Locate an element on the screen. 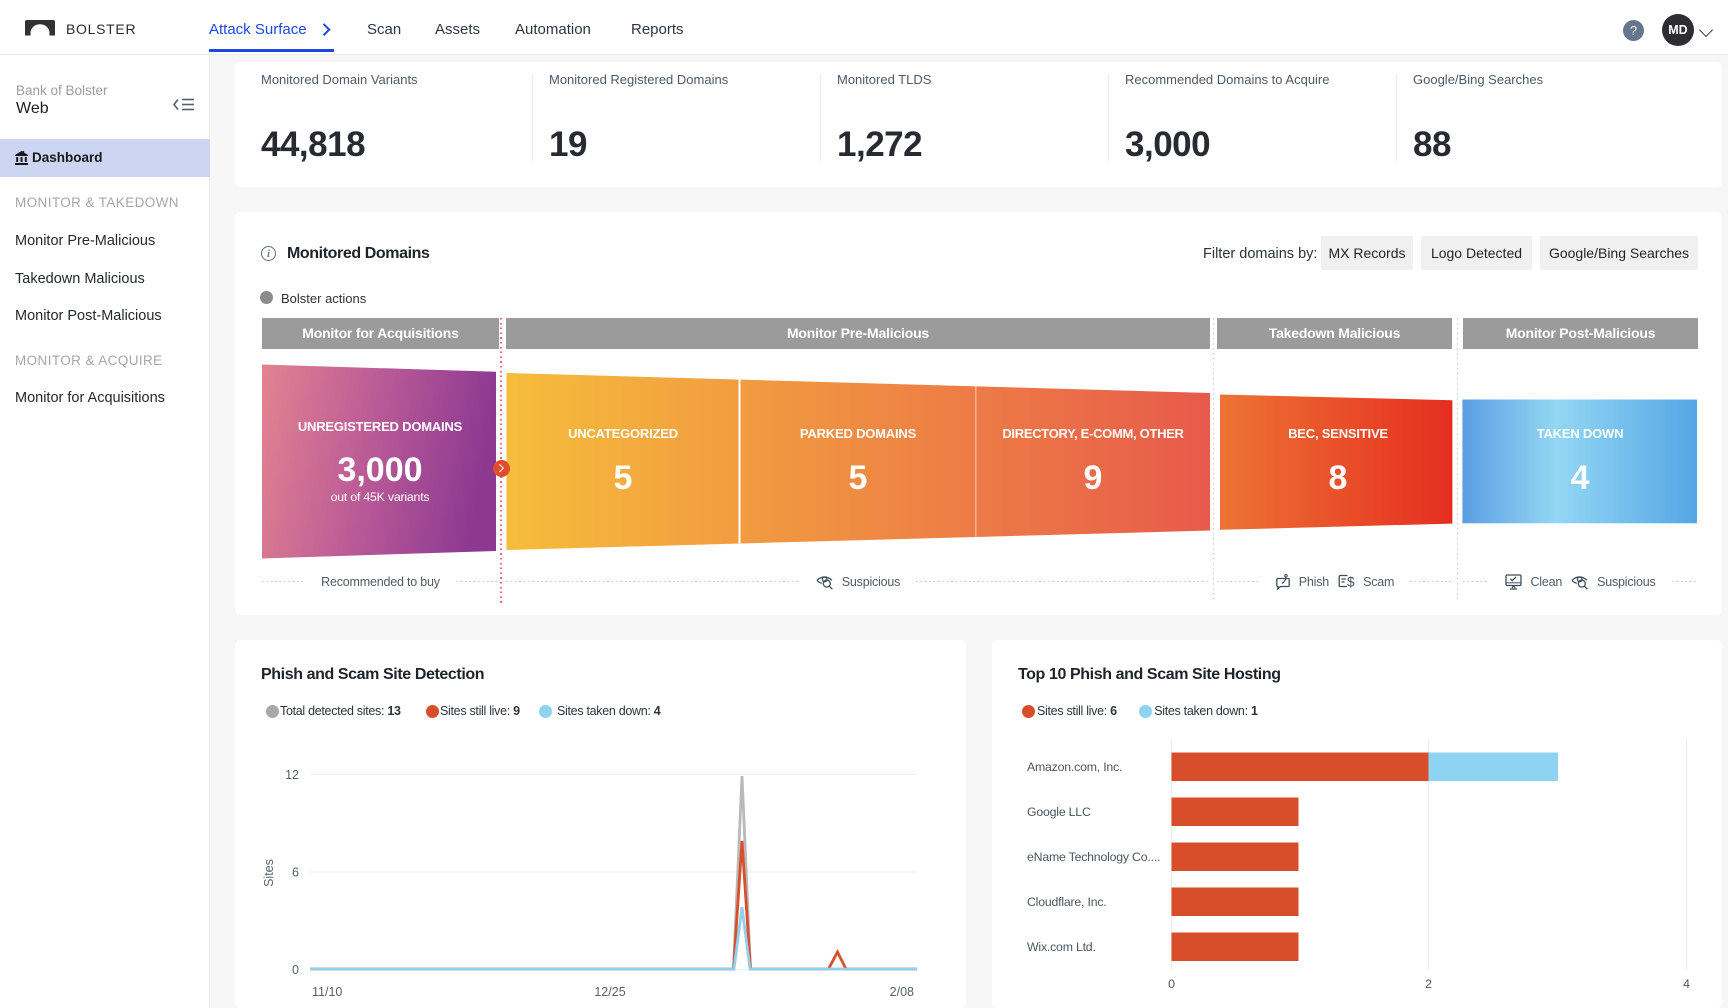 The image size is (1728, 1008). svg-text: 2/08 is located at coordinates (902, 992).